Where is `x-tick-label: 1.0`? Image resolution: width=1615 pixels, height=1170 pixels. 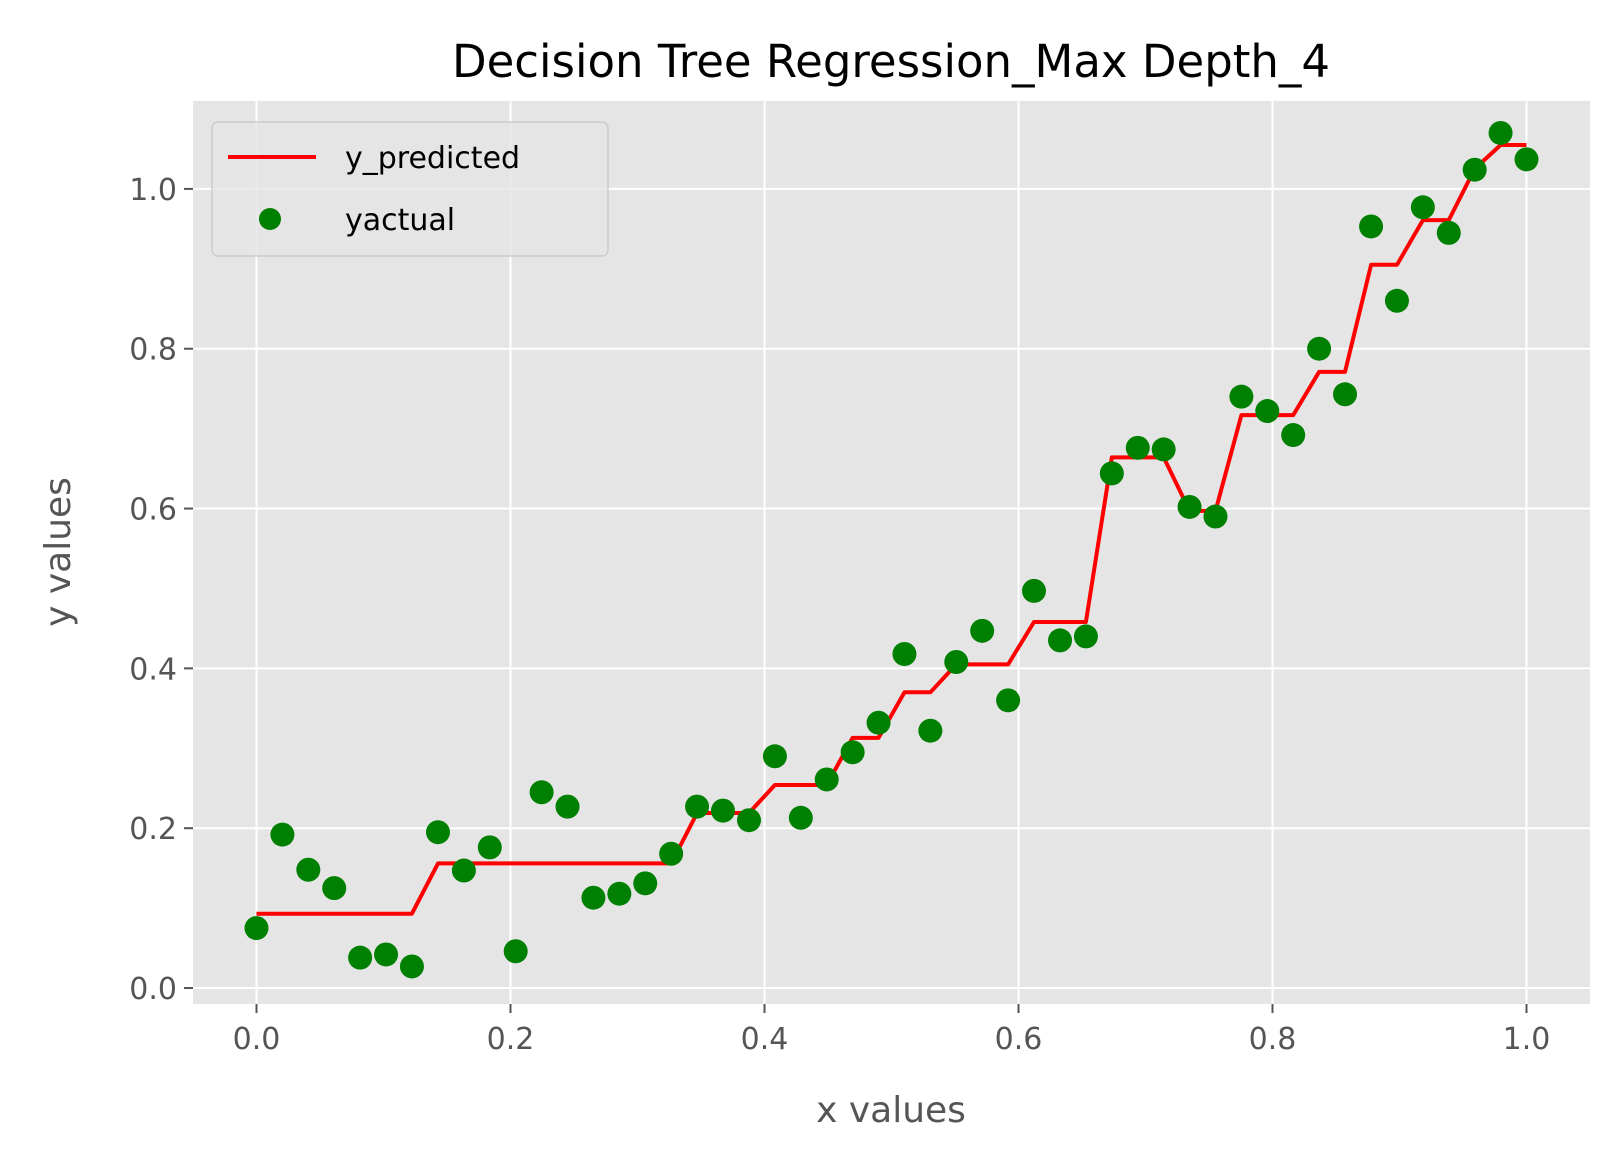 x-tick-label: 1.0 is located at coordinates (1527, 1039).